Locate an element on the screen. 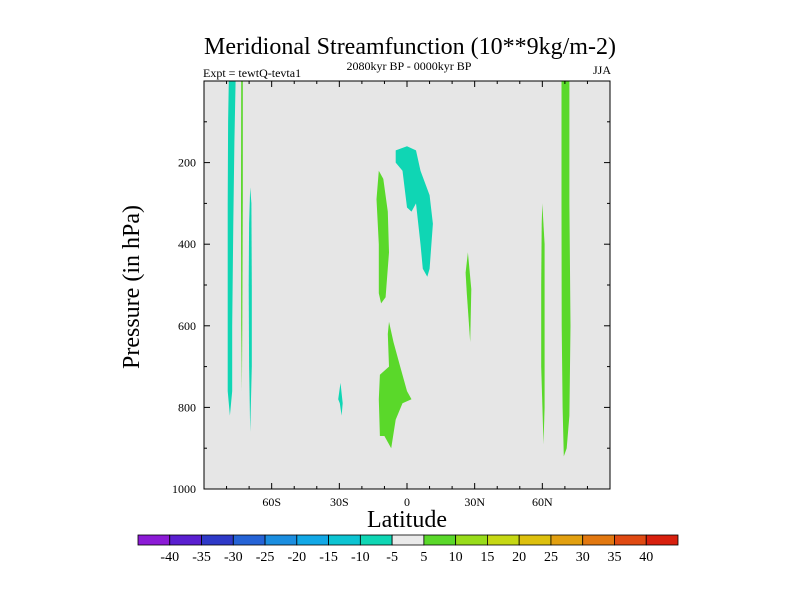  contour-region-nh-high-lat-pos-column is located at coordinates (566, 269).